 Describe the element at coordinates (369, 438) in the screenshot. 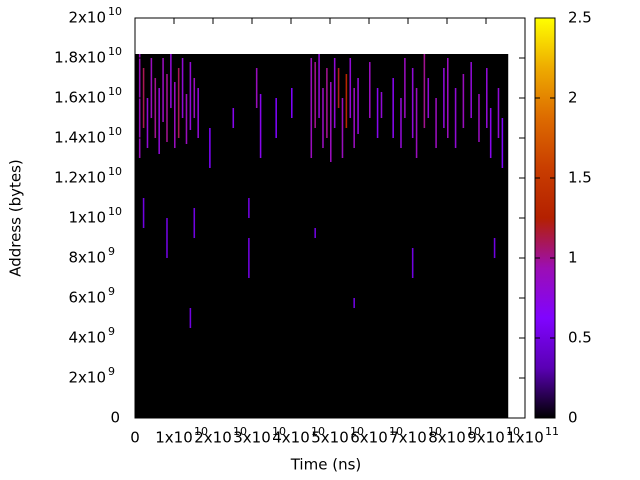

I see `x-tick-label: 6x10` at that location.